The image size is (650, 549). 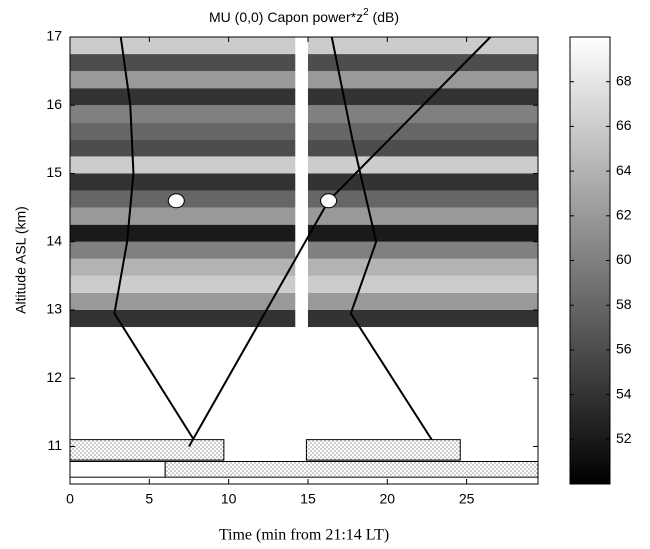 What do you see at coordinates (54, 240) in the screenshot?
I see `y-tick-label: 14` at bounding box center [54, 240].